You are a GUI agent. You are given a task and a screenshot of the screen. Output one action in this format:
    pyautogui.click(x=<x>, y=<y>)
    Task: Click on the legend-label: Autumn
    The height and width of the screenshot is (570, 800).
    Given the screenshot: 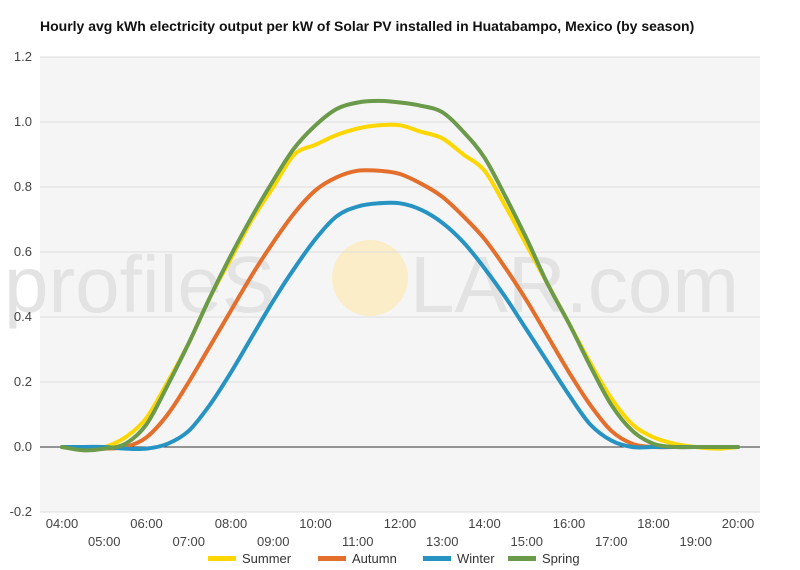 What is the action you would take?
    pyautogui.click(x=374, y=558)
    